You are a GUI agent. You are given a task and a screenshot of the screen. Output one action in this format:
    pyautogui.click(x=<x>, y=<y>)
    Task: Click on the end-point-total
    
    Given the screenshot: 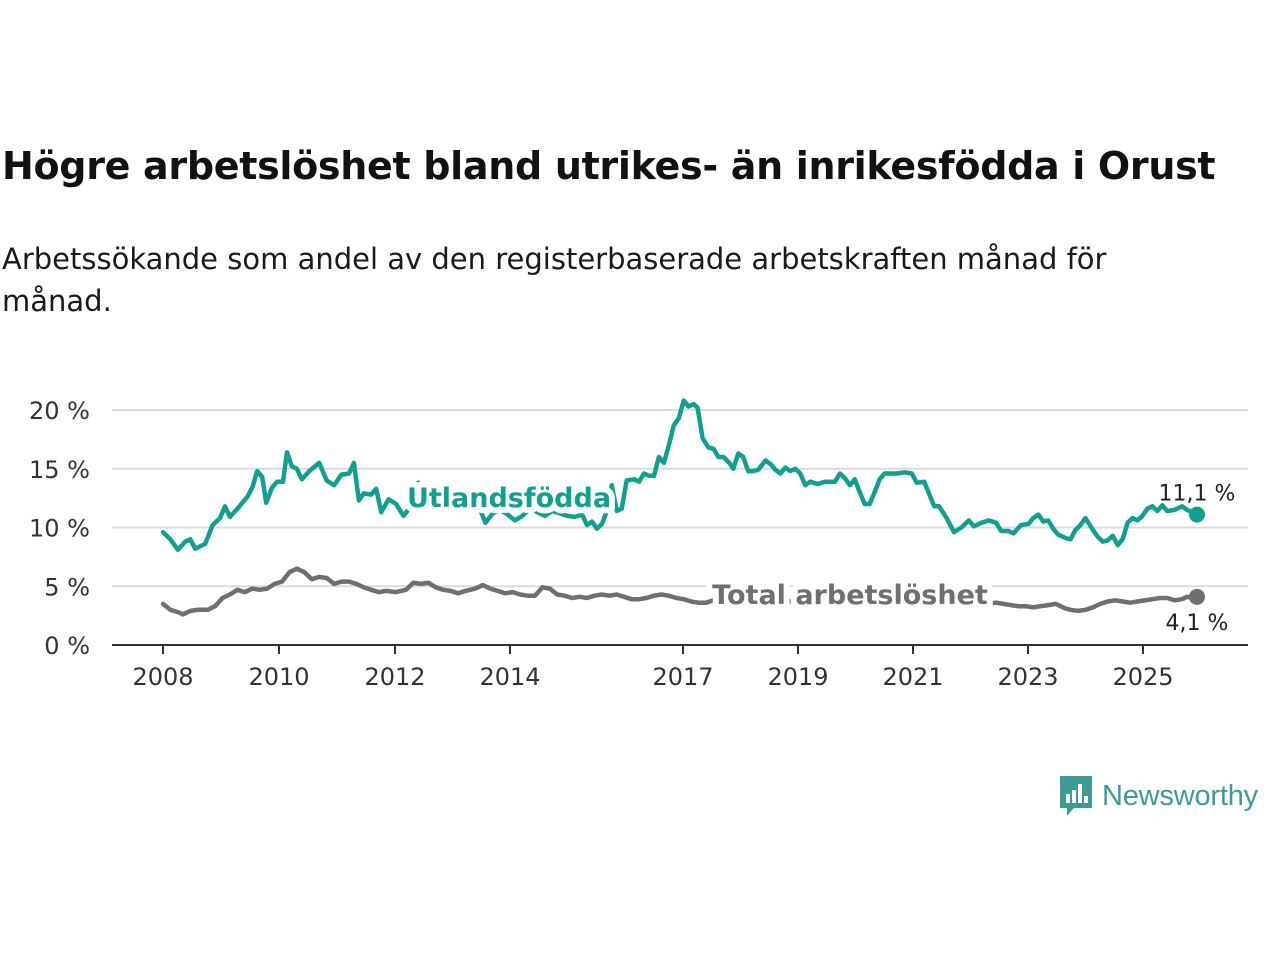 What is the action you would take?
    pyautogui.click(x=1197, y=596)
    